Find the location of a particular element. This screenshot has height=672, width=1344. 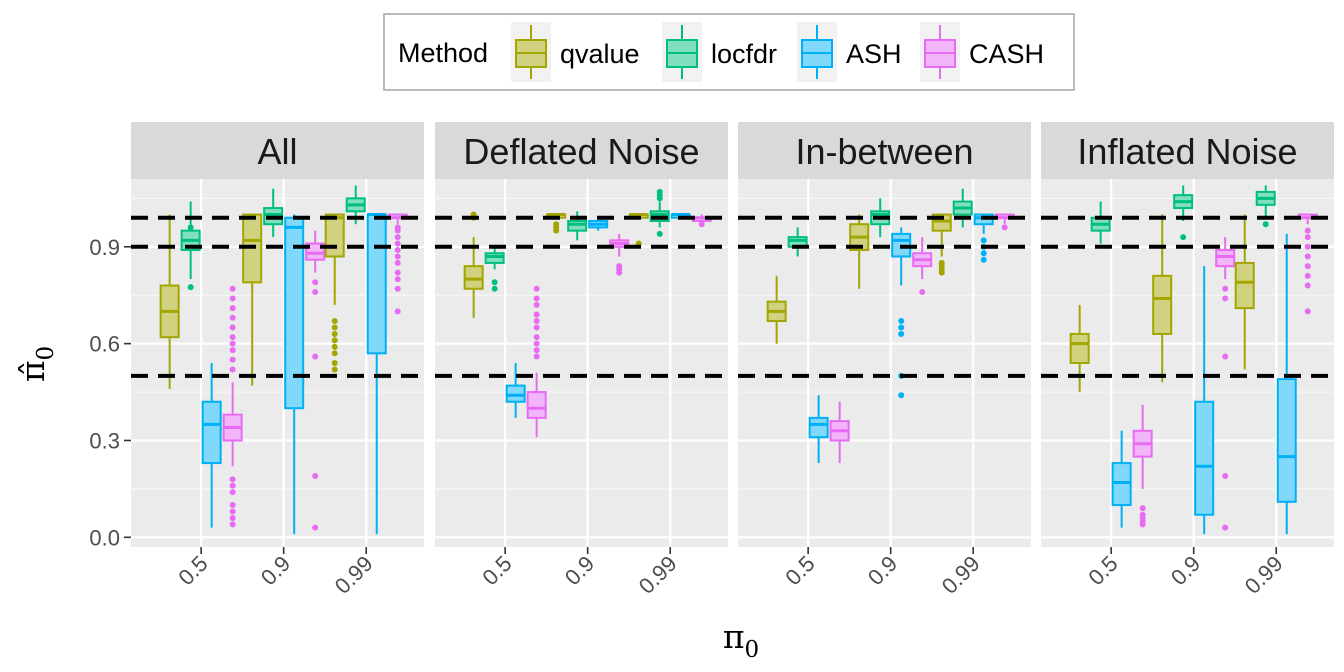

legend-title: Method is located at coordinates (443, 53).